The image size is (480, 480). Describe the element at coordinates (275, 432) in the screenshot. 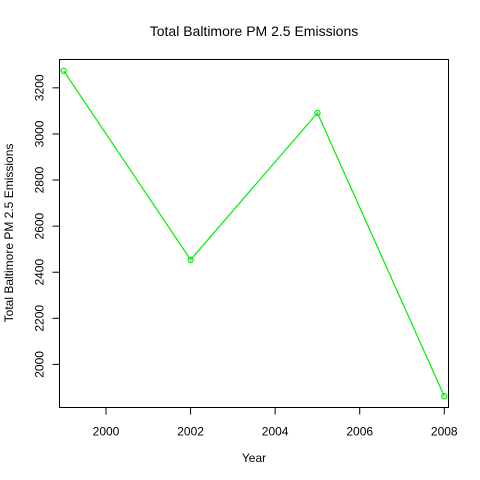

I see `x-tick-label: 2004` at that location.